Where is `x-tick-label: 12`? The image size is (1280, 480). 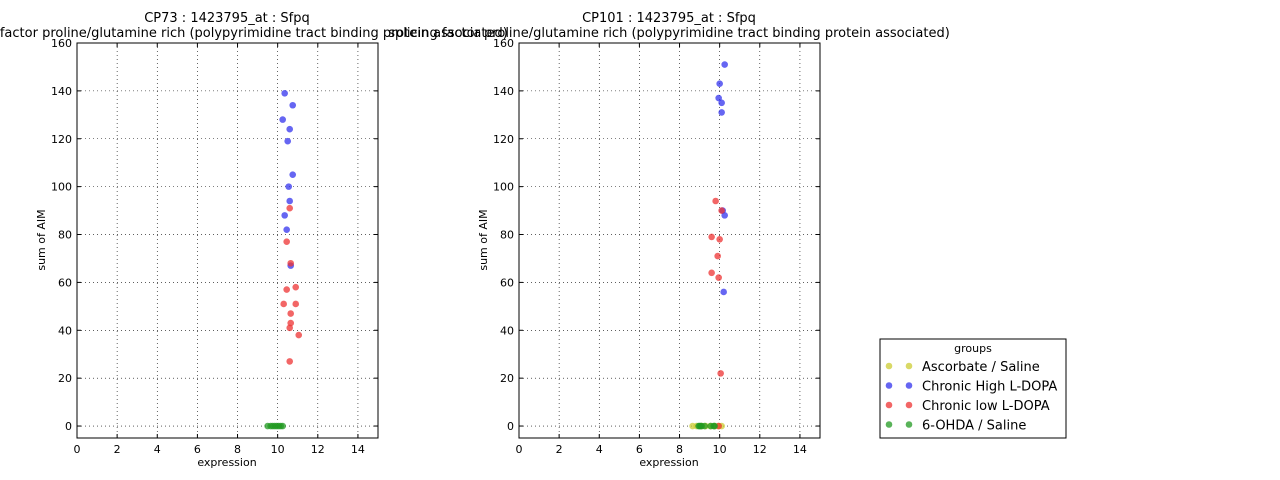 x-tick-label: 12 is located at coordinates (318, 449).